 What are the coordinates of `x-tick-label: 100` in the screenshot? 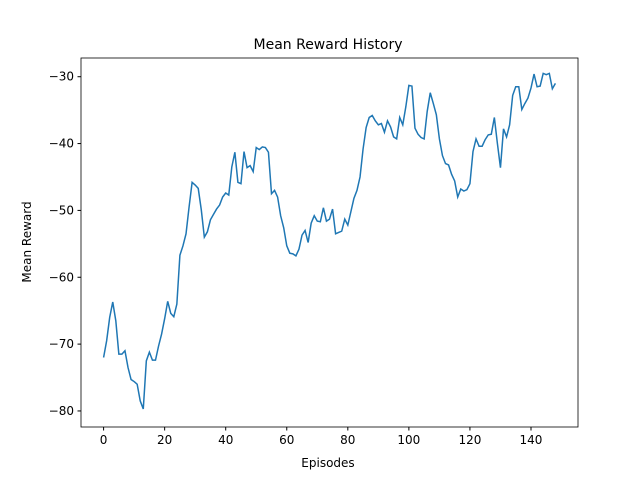 It's located at (408, 440).